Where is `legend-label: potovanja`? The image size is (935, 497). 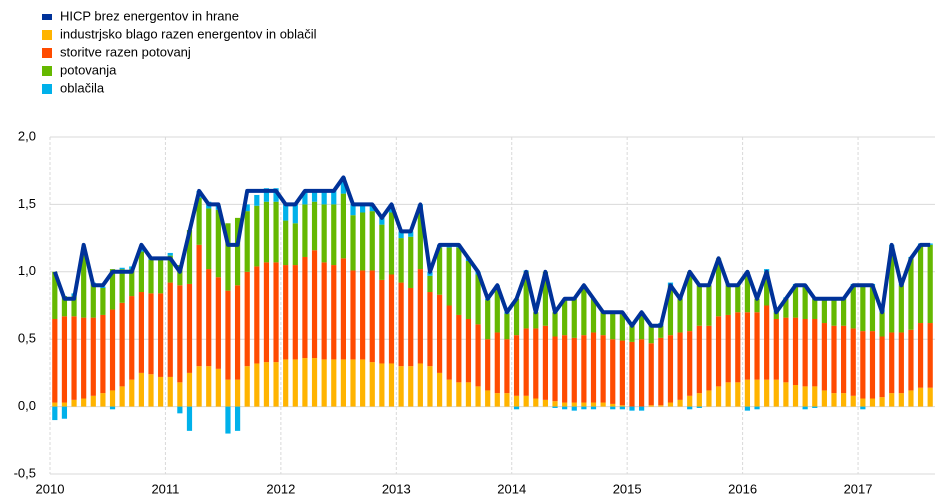 legend-label: potovanja is located at coordinates (88, 69).